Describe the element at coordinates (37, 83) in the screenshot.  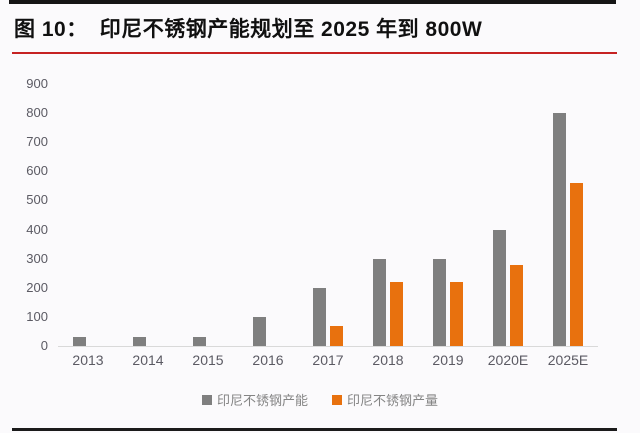
I see `y-tick-label-900: 900` at that location.